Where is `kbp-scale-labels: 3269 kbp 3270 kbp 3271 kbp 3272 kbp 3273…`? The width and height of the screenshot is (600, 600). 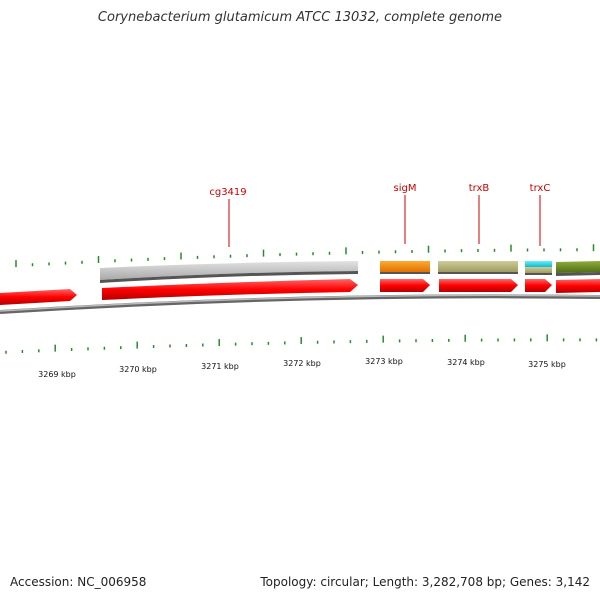
kbp-scale-labels: 3269 kbp 3270 kbp 3271 kbp 3272 kbp 3273… is located at coordinates (302, 368).